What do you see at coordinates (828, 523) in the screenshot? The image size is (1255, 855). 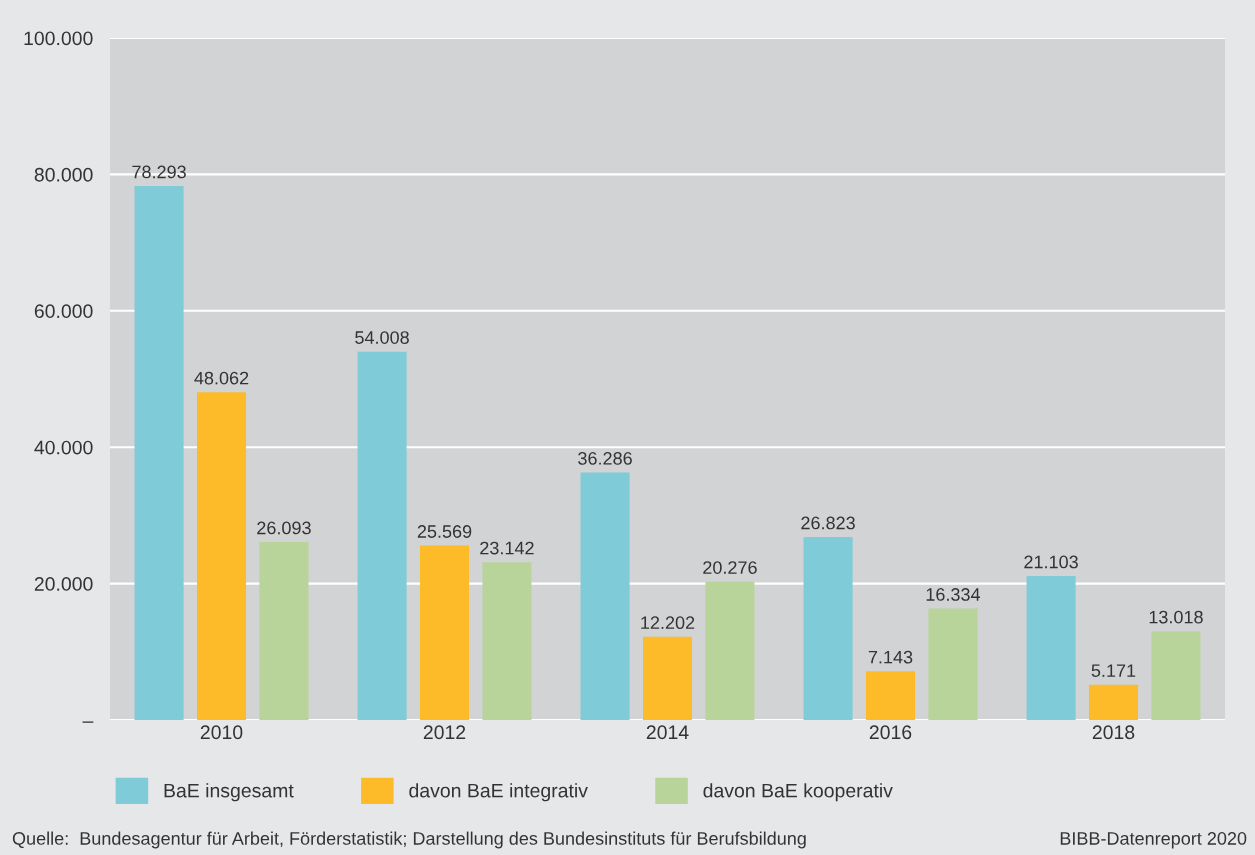 I see `data-label: 26.823` at bounding box center [828, 523].